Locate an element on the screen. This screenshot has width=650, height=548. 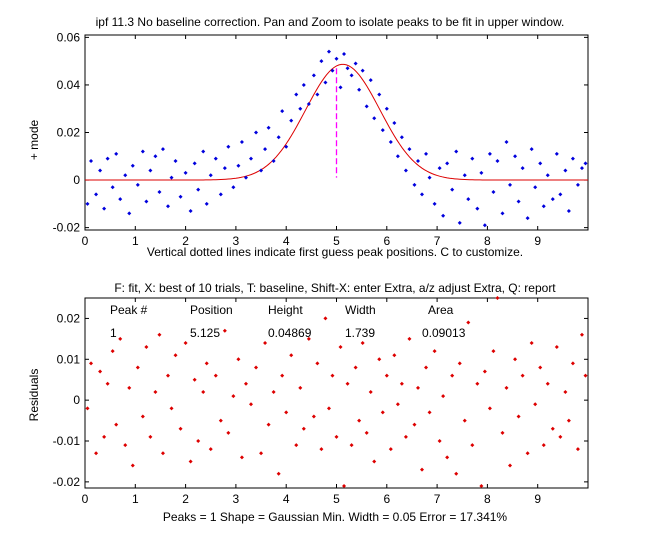
bottom-ytick-label: 0.01 is located at coordinates (69, 359).